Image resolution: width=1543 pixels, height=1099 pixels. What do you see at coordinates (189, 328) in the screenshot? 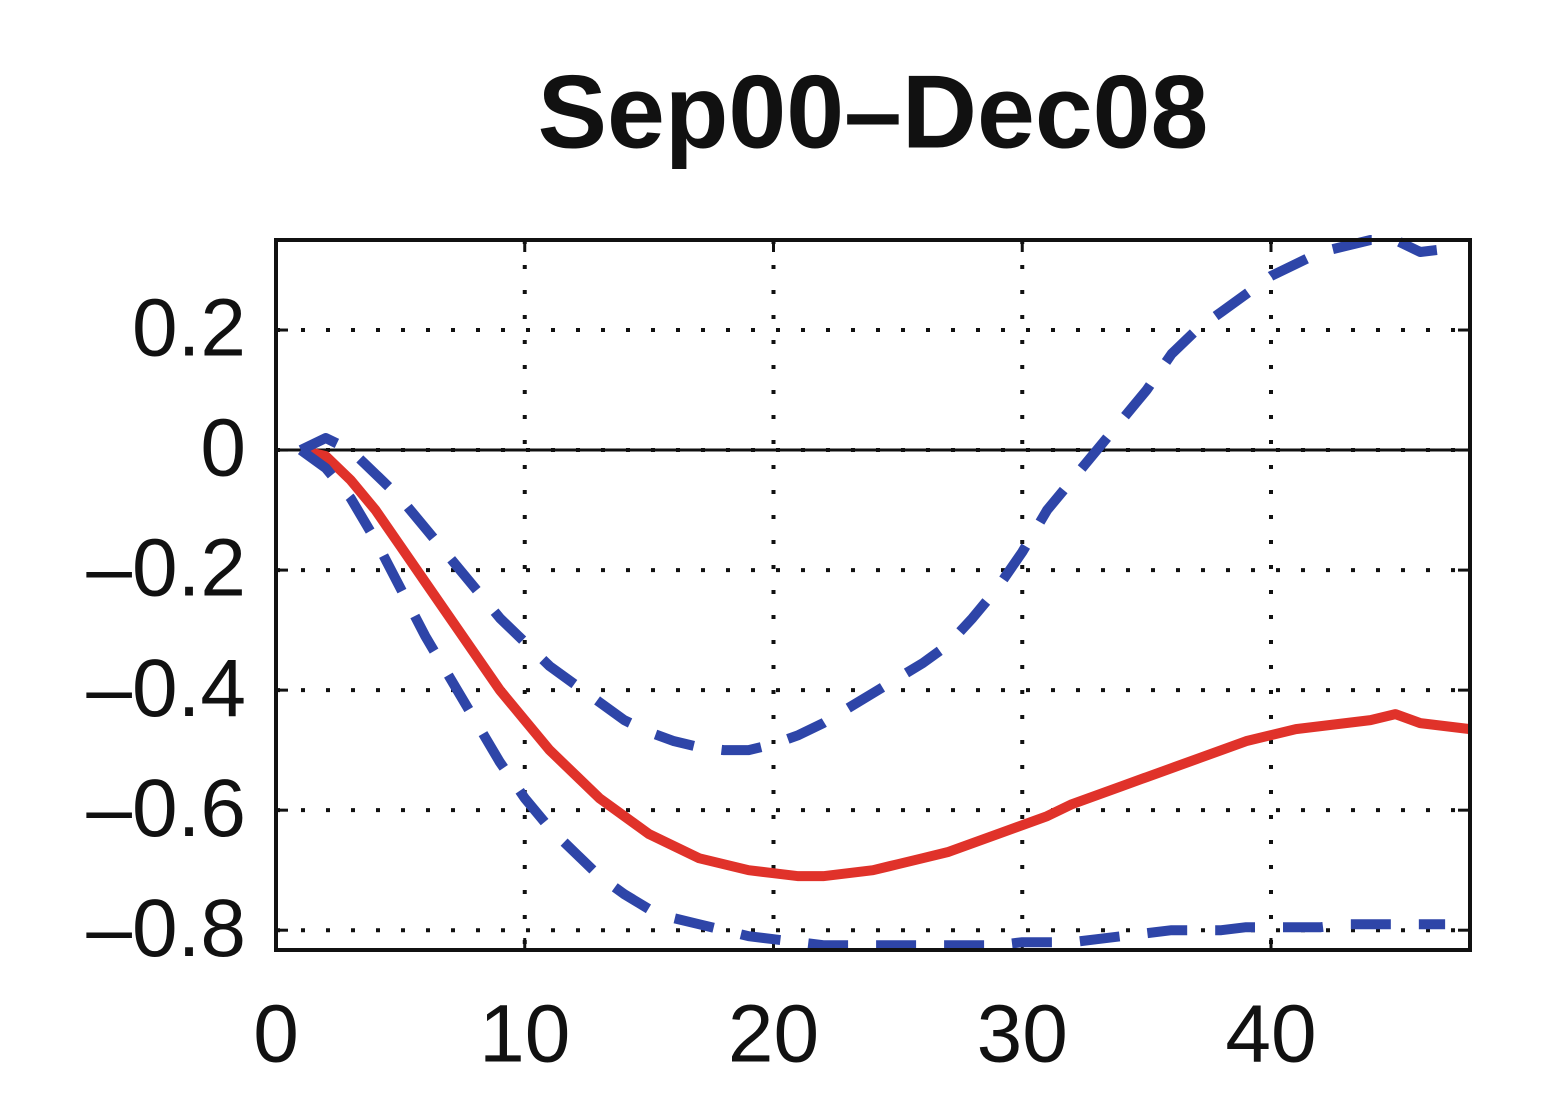
I see `y-tick-label: 0.2` at bounding box center [189, 328].